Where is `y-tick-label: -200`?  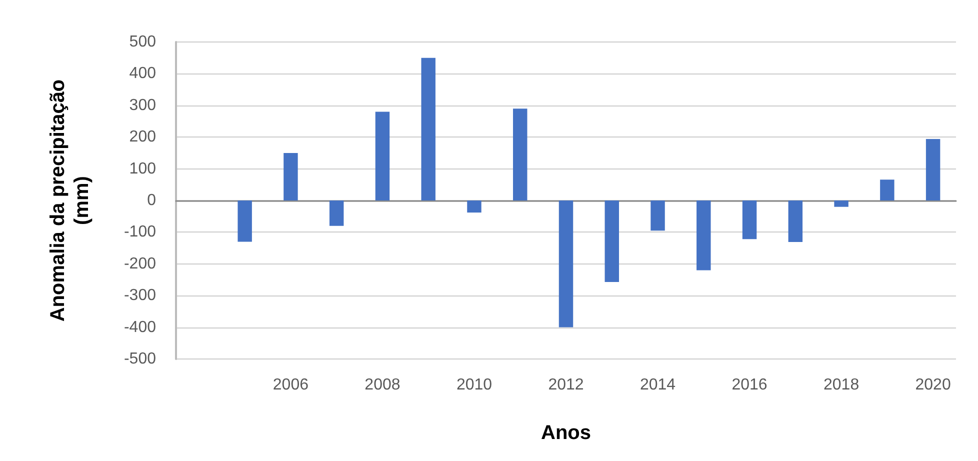
y-tick-label: -200 is located at coordinates (140, 263).